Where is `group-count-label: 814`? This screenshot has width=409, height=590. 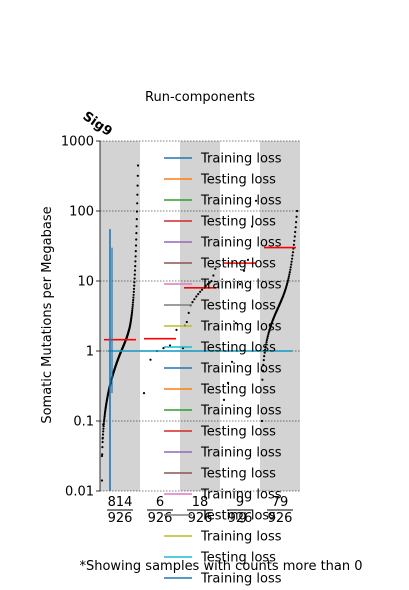
group-count-label: 814 is located at coordinates (120, 502).